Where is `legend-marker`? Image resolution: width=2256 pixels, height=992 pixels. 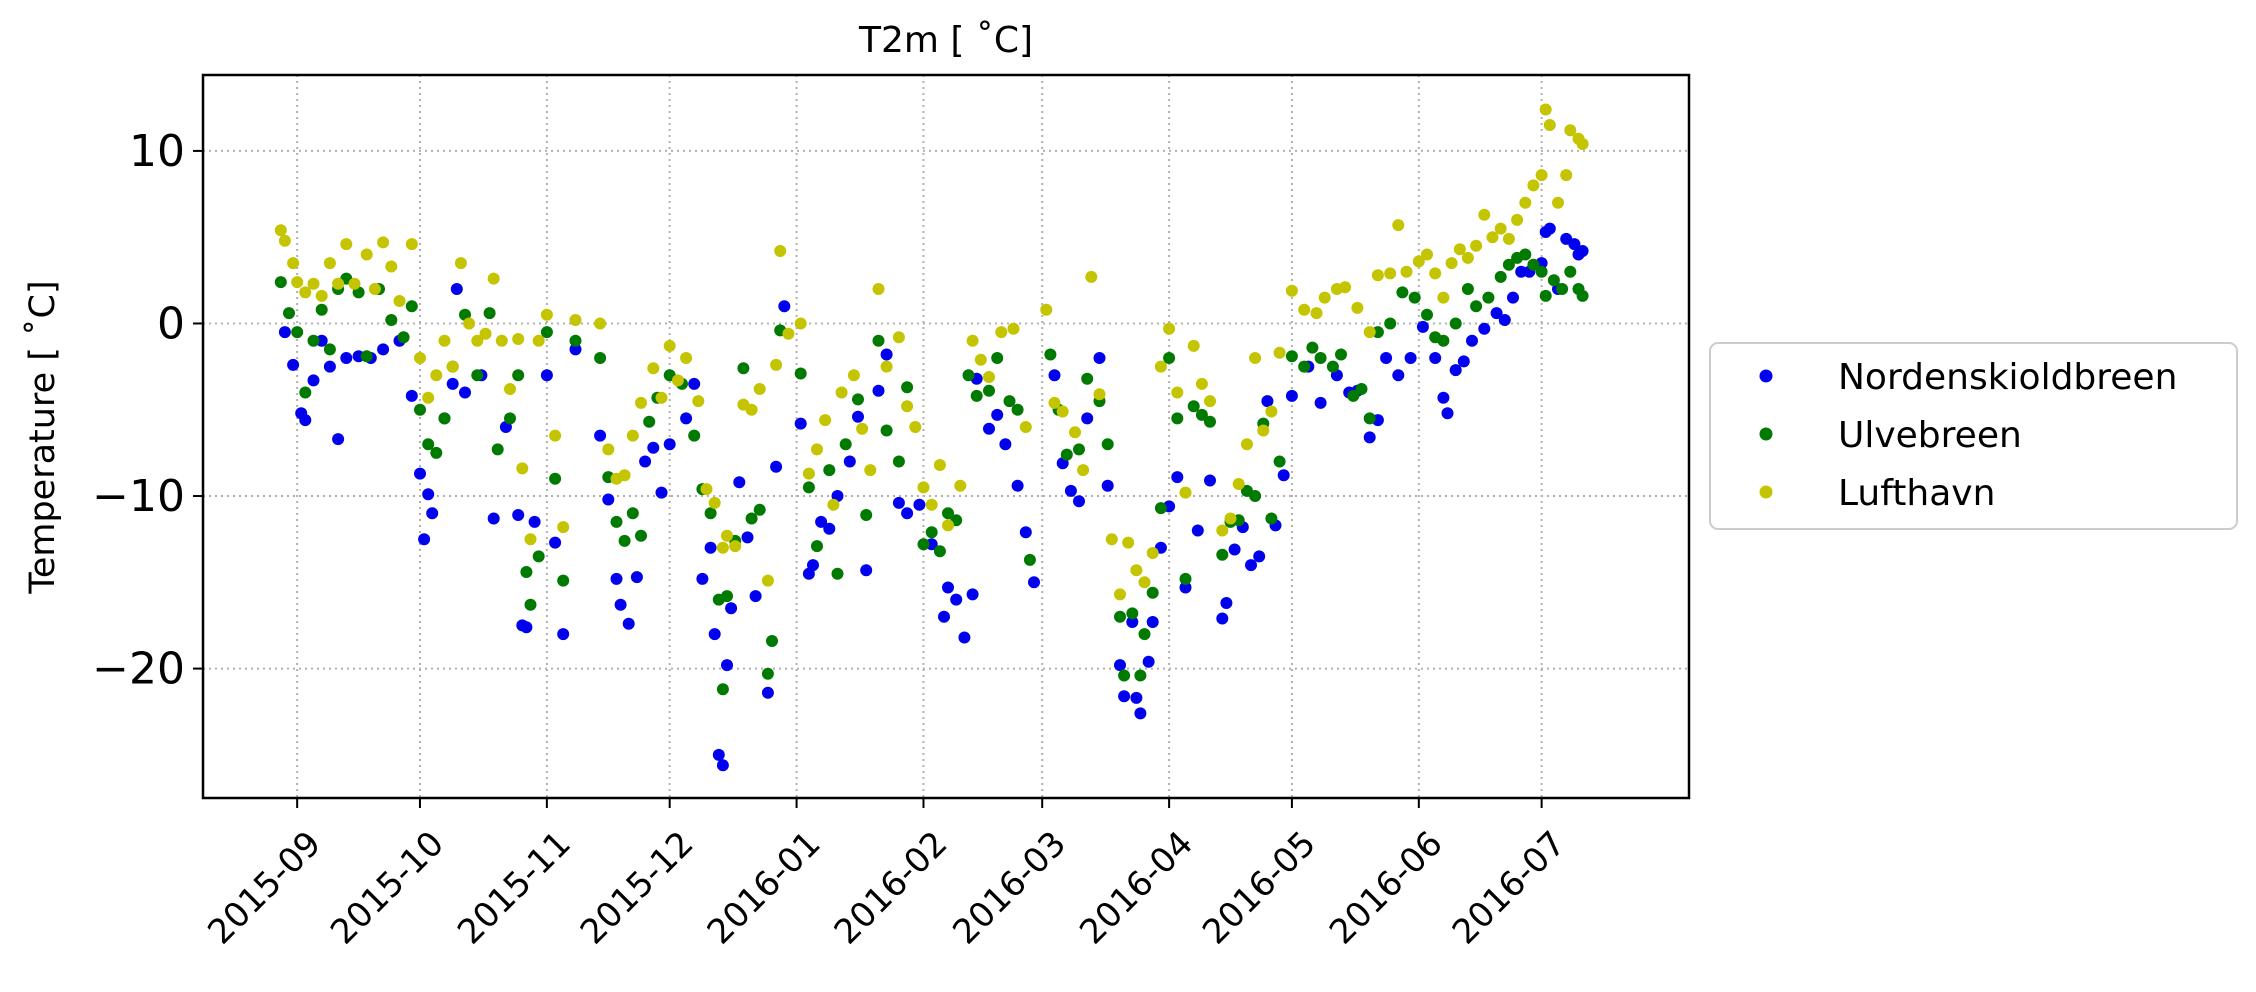 legend-marker is located at coordinates (1766, 434).